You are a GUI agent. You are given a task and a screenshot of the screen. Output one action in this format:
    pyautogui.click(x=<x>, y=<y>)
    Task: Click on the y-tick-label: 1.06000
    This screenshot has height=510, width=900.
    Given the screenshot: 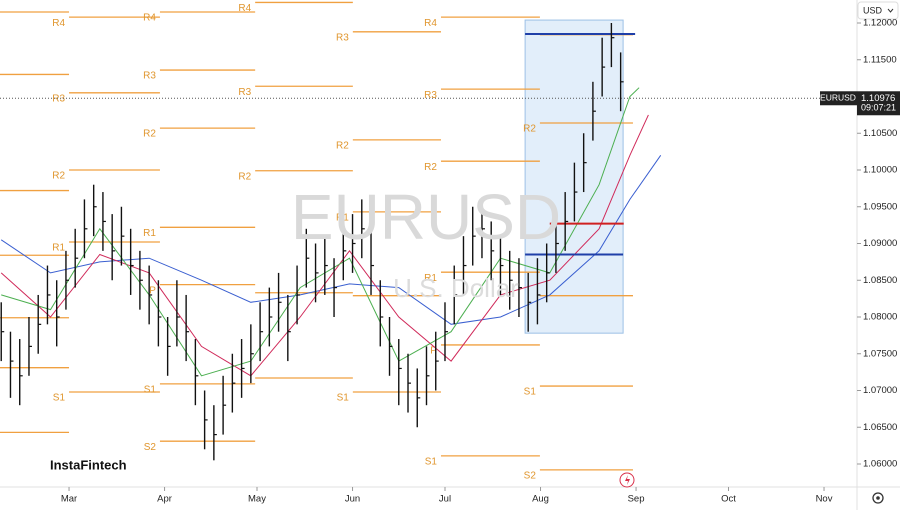 What is the action you would take?
    pyautogui.click(x=880, y=464)
    